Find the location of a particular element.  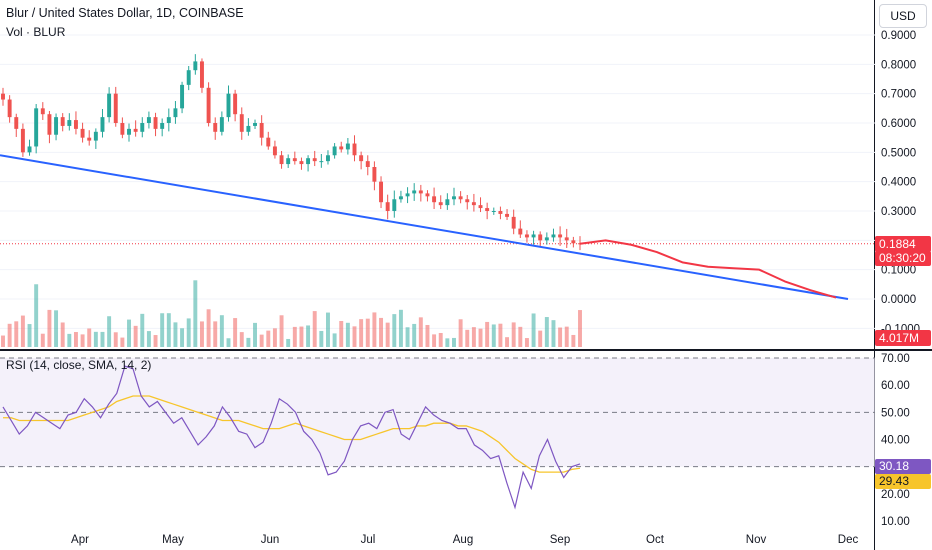

price-tick-label: 0.6000 is located at coordinates (898, 124).